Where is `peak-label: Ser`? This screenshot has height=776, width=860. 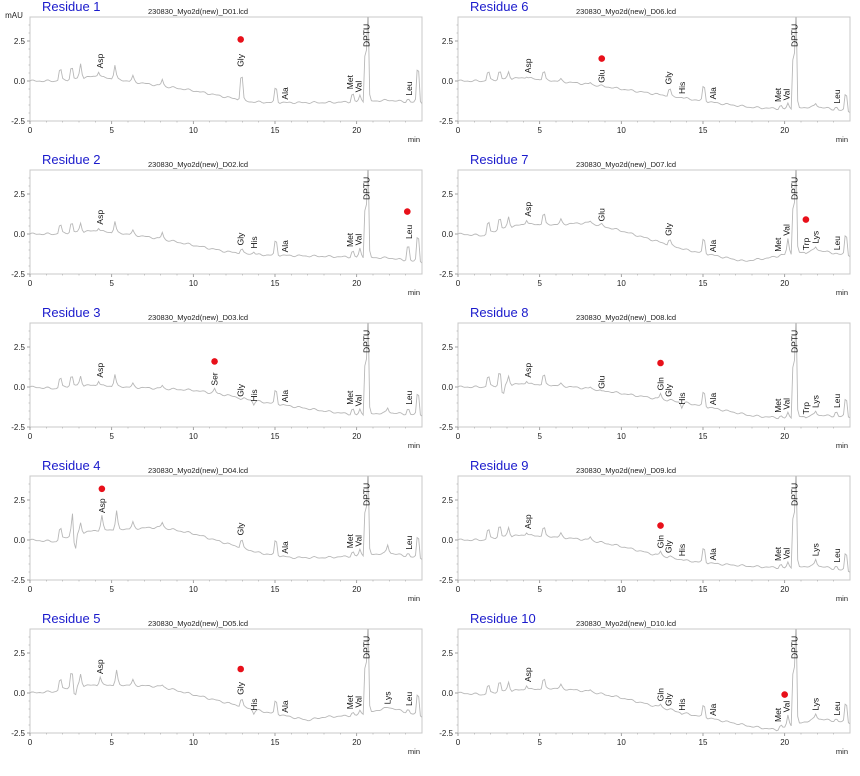
peak-label: Ser is located at coordinates (215, 378).